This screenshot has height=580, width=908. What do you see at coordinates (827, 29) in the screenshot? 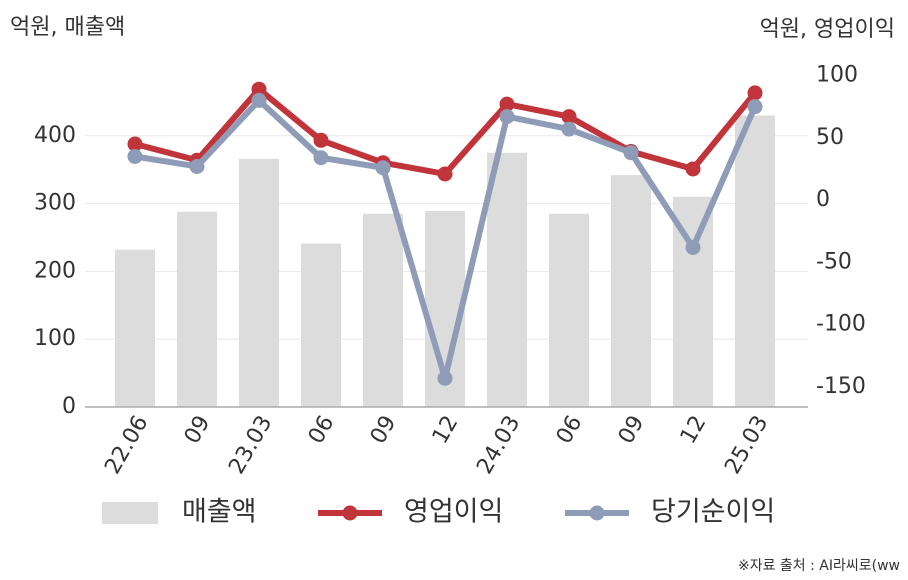
I see `right-axis-unit: 억원, 영업이익` at bounding box center [827, 29].